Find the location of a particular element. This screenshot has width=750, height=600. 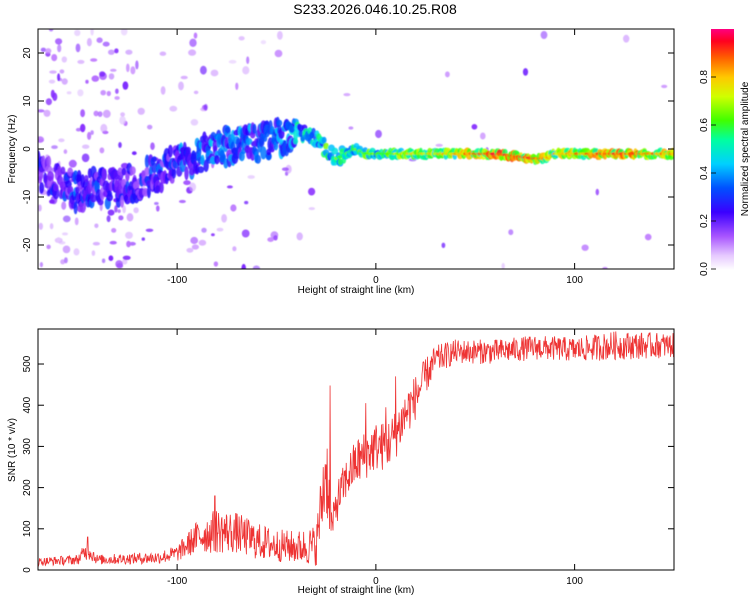

colorbar-ticks: 0.0 0.2 0.4 0.6 0.8 is located at coordinates (707, 173).